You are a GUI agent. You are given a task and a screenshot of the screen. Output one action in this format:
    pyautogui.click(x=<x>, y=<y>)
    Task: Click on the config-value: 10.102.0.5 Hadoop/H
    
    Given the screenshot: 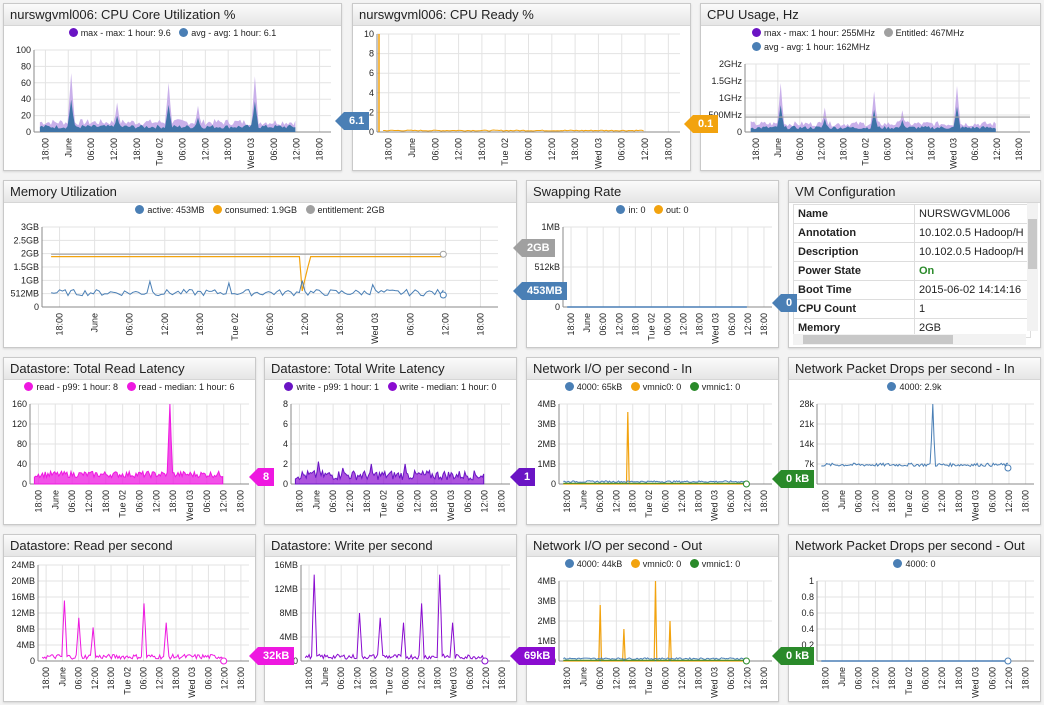 What is the action you would take?
    pyautogui.click(x=972, y=233)
    